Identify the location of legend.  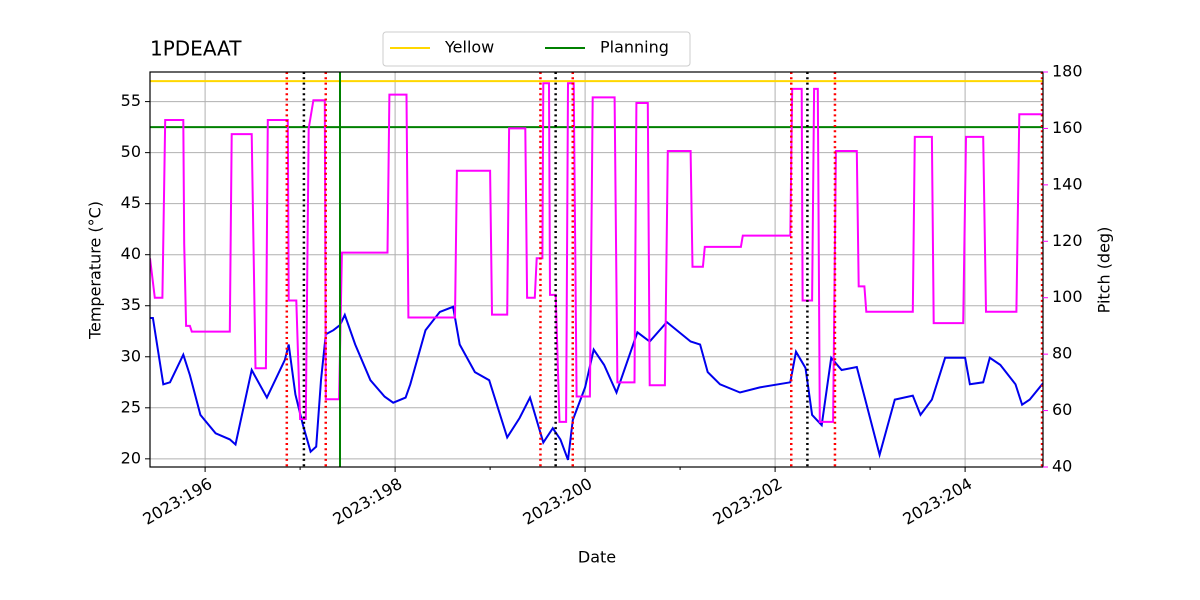
(536, 49).